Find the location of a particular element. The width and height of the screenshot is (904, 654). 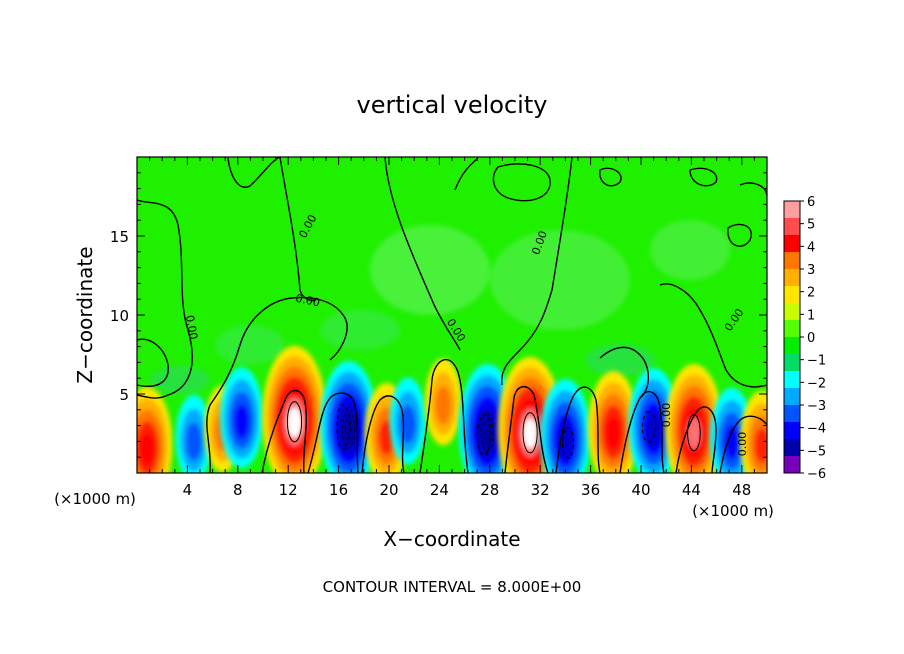

colorbar-tick-label: 5 is located at coordinates (811, 225).